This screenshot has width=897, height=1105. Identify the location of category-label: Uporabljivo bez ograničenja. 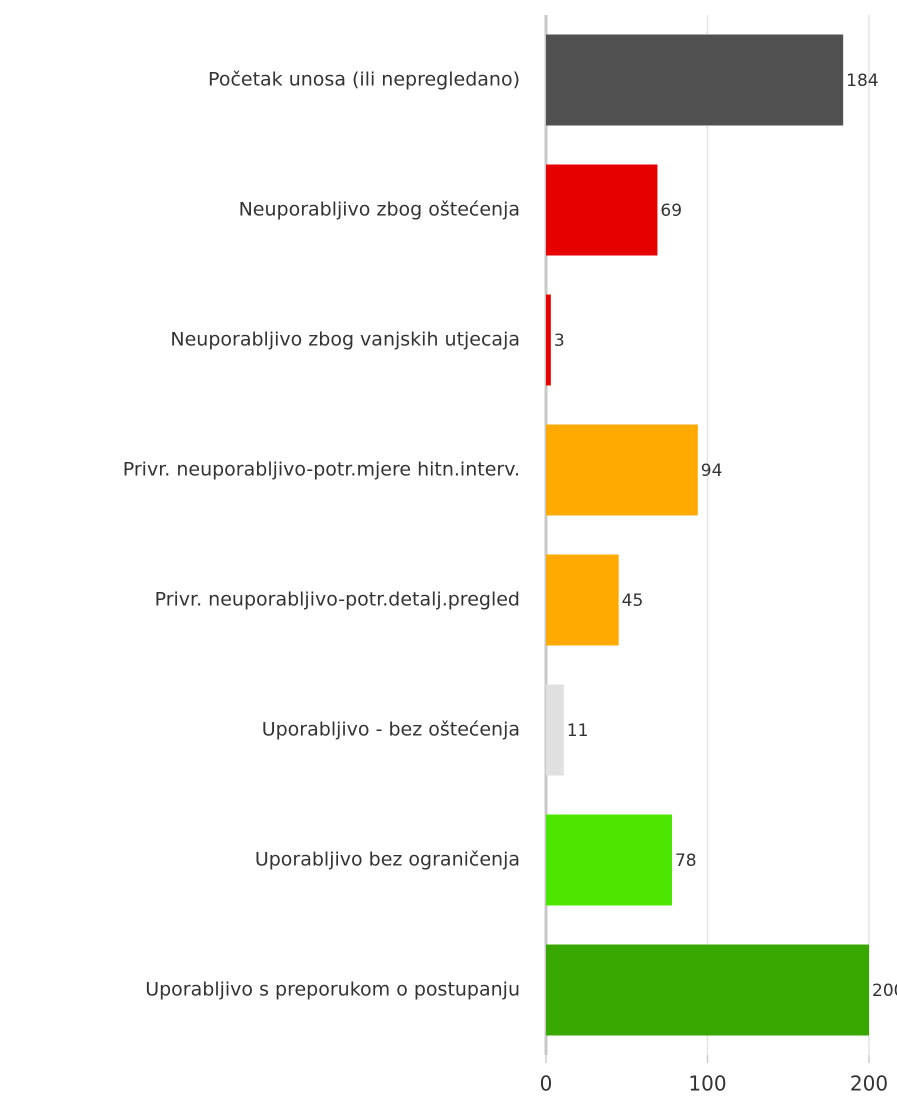
(387, 860).